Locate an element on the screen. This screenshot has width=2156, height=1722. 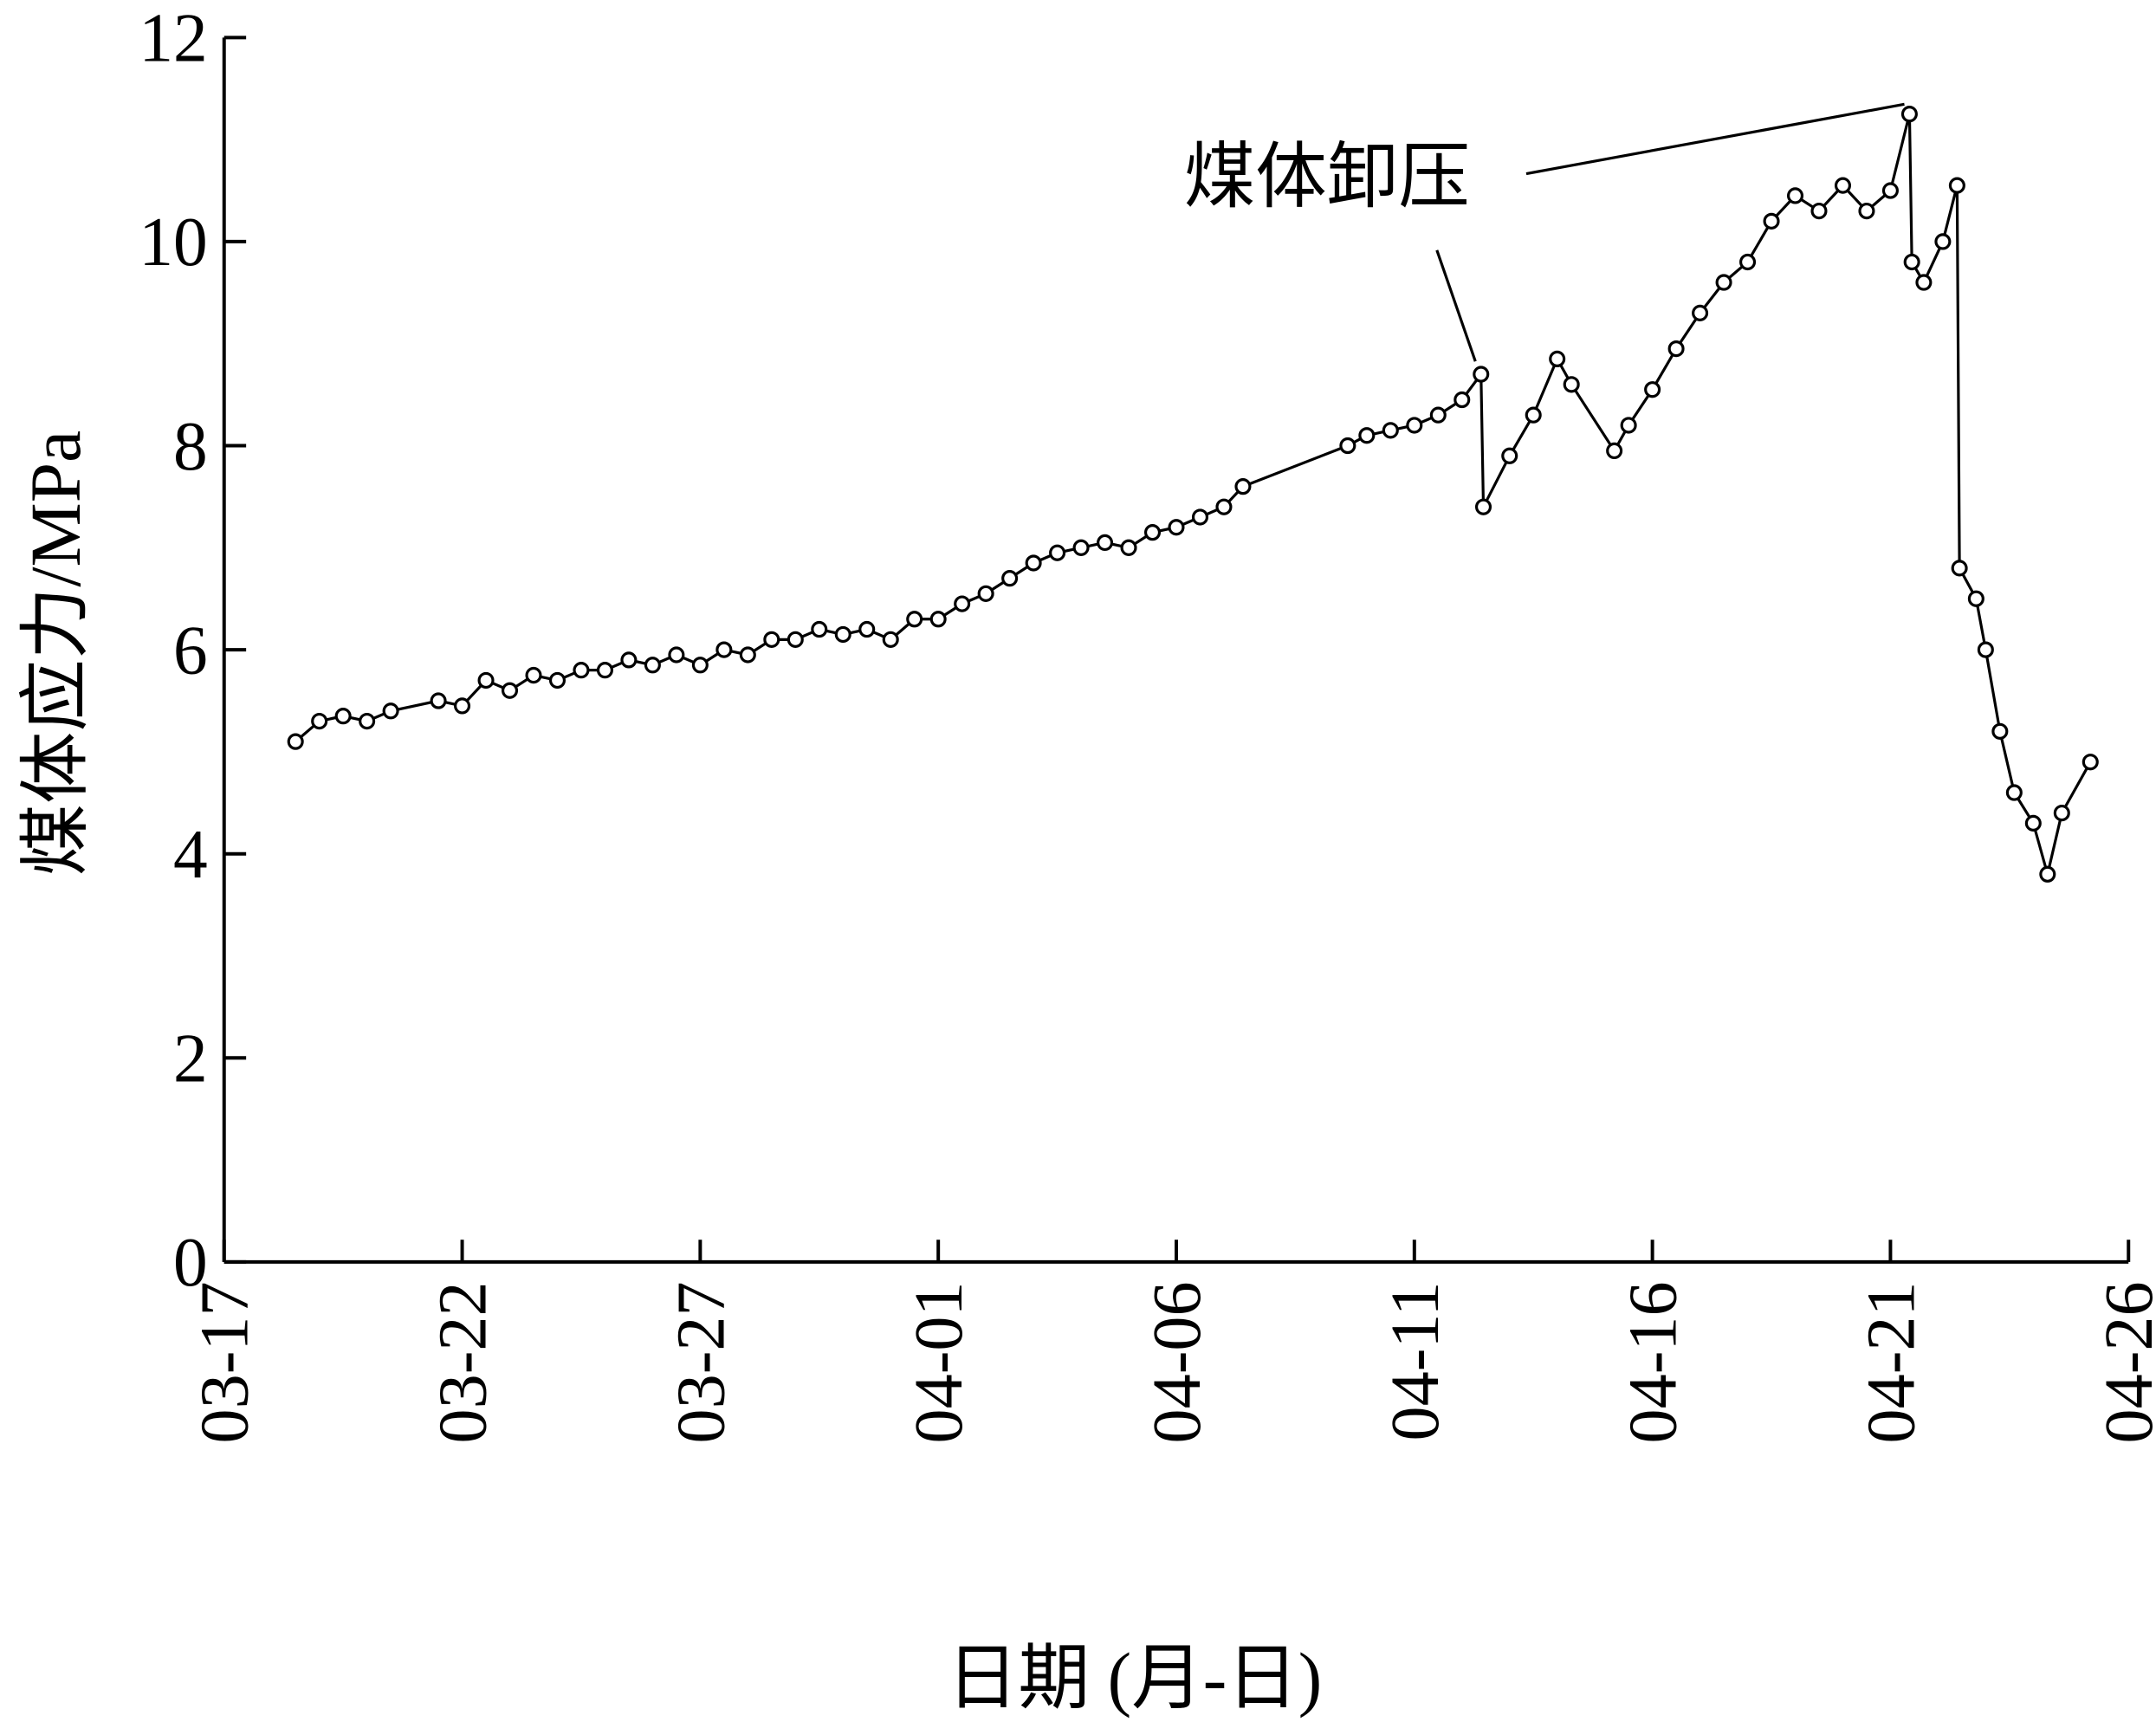
y-tick-label: 2 is located at coordinates (190, 1058).